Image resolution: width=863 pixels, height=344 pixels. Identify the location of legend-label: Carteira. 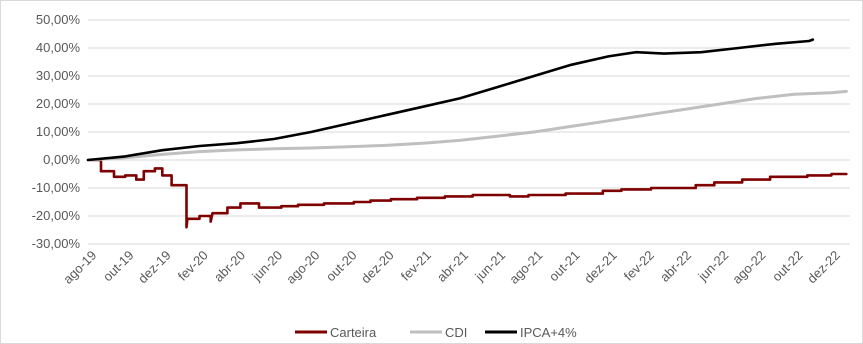
(353, 332).